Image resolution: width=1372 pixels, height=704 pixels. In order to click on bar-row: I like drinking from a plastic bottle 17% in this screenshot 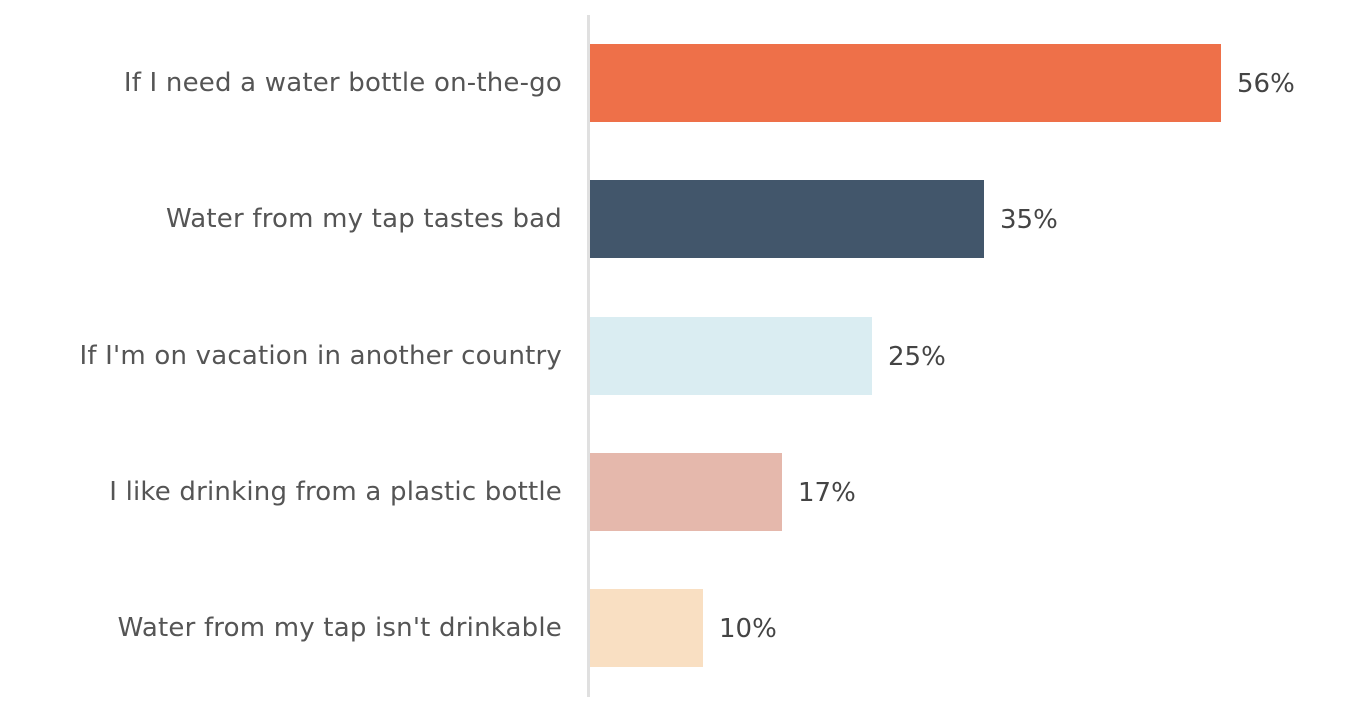, I will do `click(686, 492)`.